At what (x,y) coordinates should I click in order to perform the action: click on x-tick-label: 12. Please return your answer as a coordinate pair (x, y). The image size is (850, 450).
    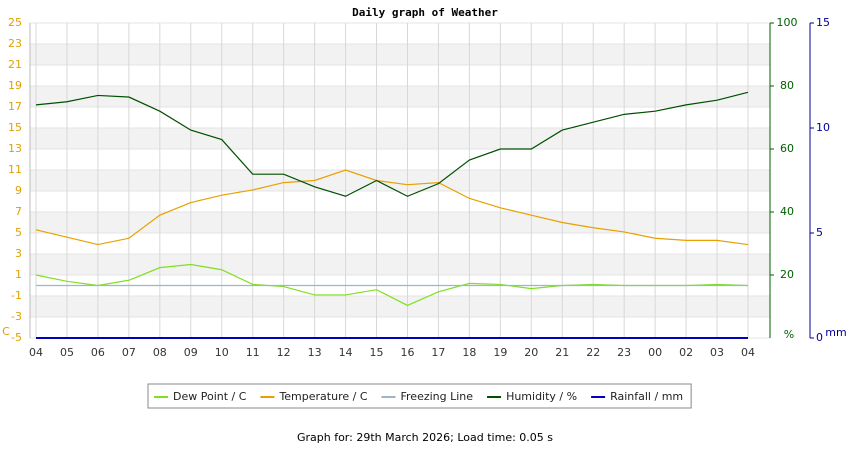
    Looking at the image, I should click on (284, 352).